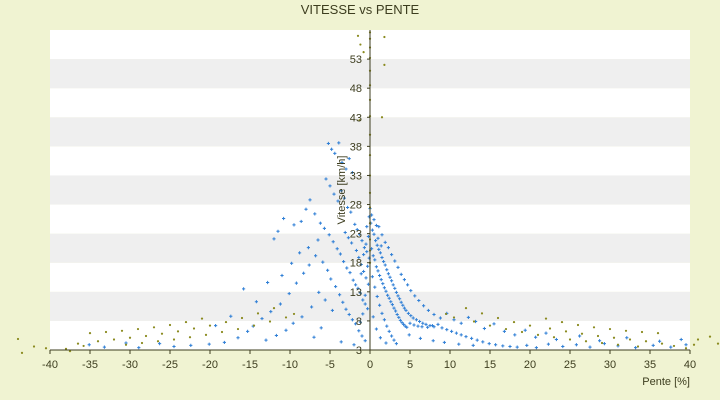  I want to click on x-tick-label: 10, so click(450, 365).